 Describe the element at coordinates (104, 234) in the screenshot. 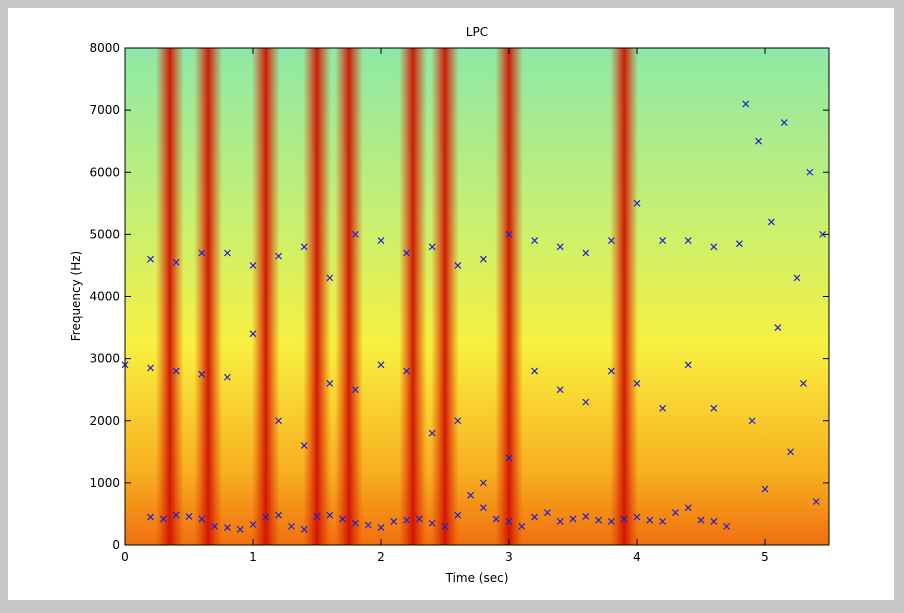

I see `y-tick-label: 5000` at that location.